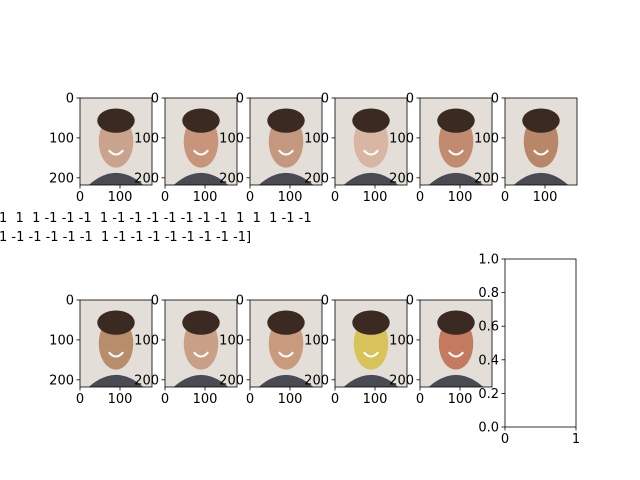 The width and height of the screenshot is (640, 480). I want to click on subplot-1: 0 100 0 100 200, so click(101, 148).